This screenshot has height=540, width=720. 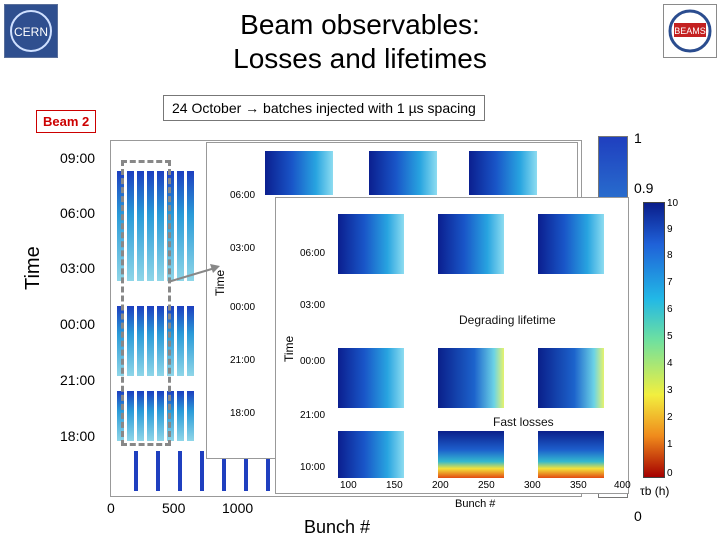 I want to click on cern-logo-icon: CERN, so click(x=31, y=31).